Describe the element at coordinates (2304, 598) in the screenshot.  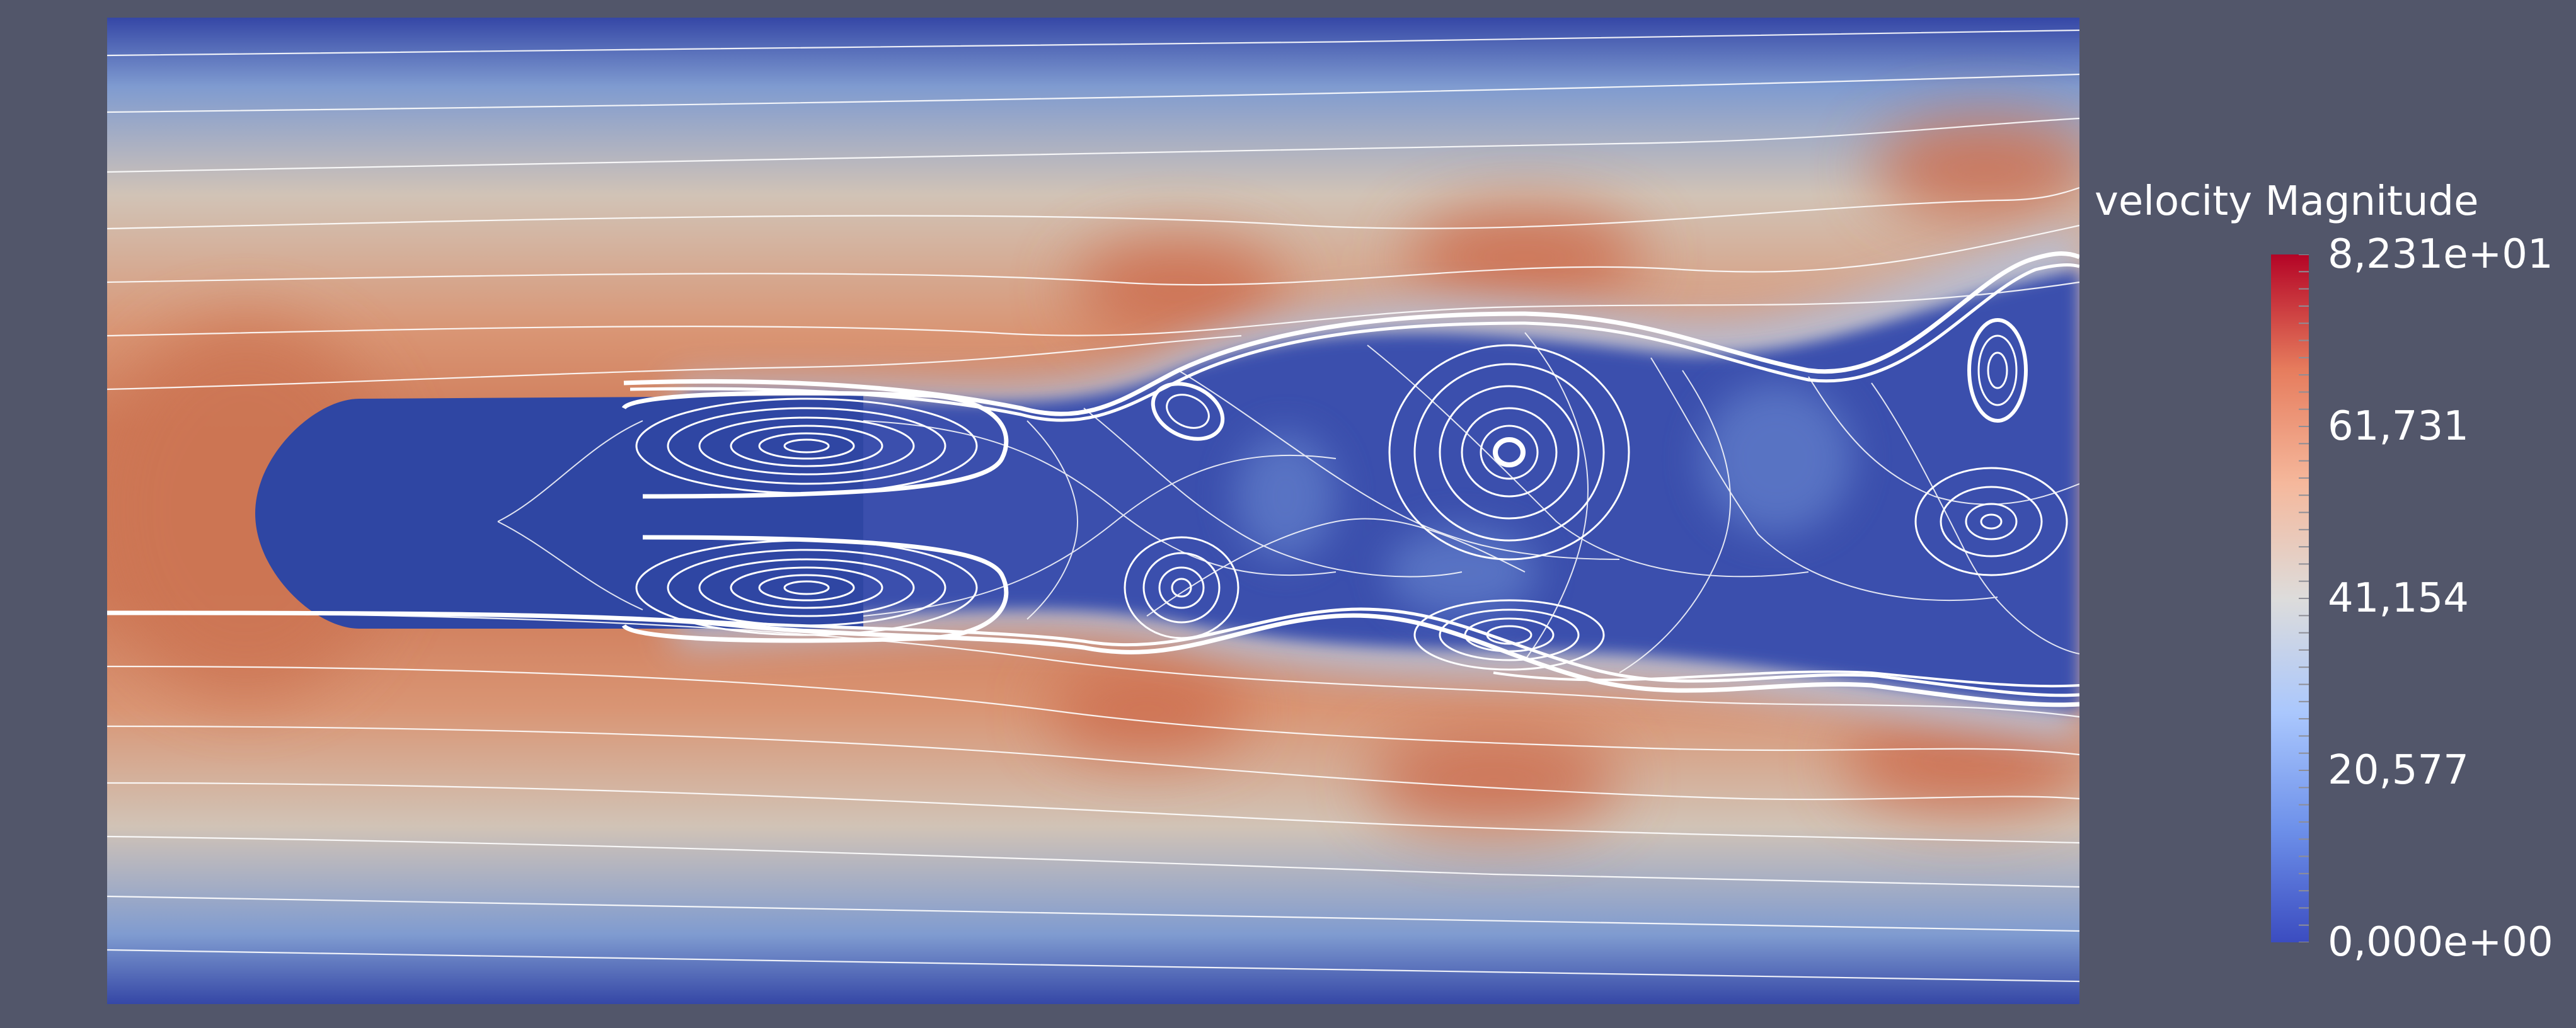
I see `colorbar-ticks` at that location.